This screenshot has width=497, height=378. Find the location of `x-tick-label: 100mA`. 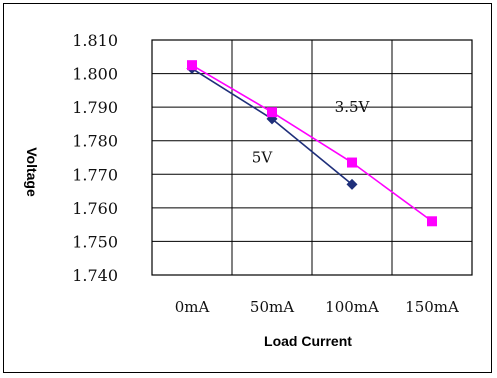

x-tick-label: 100mA is located at coordinates (352, 307).